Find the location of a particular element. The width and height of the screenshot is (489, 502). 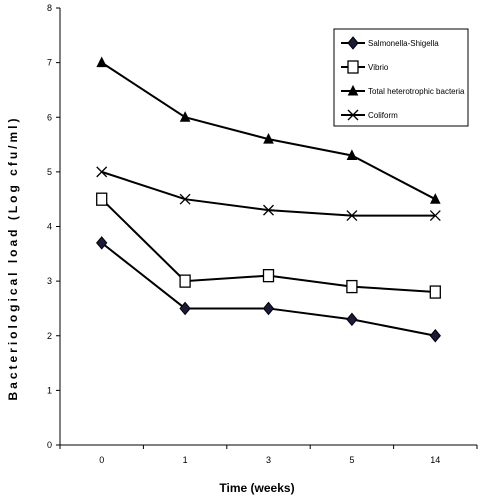

x-ticks: 0 1 3 5 14 is located at coordinates (268, 455).